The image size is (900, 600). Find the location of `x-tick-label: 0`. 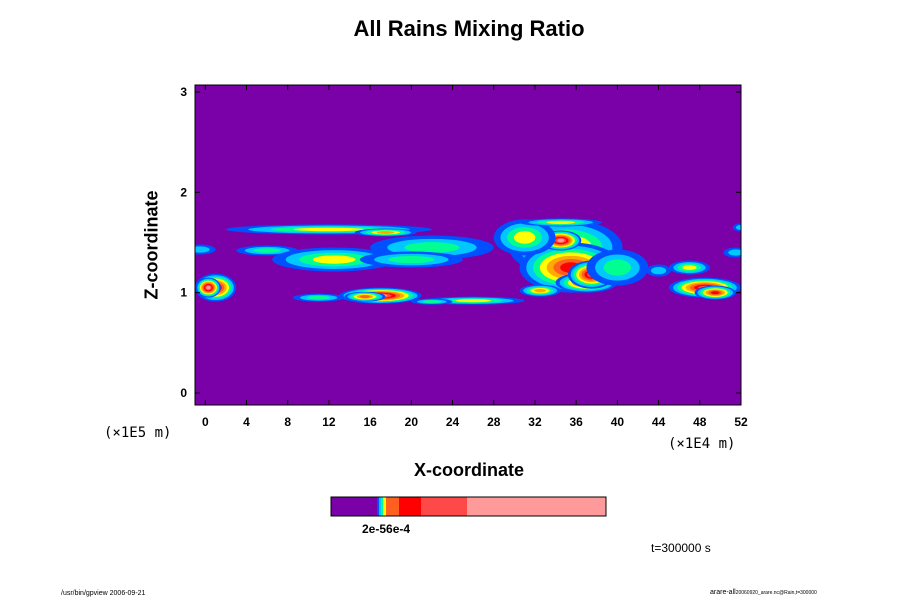

x-tick-label: 0 is located at coordinates (205, 422).